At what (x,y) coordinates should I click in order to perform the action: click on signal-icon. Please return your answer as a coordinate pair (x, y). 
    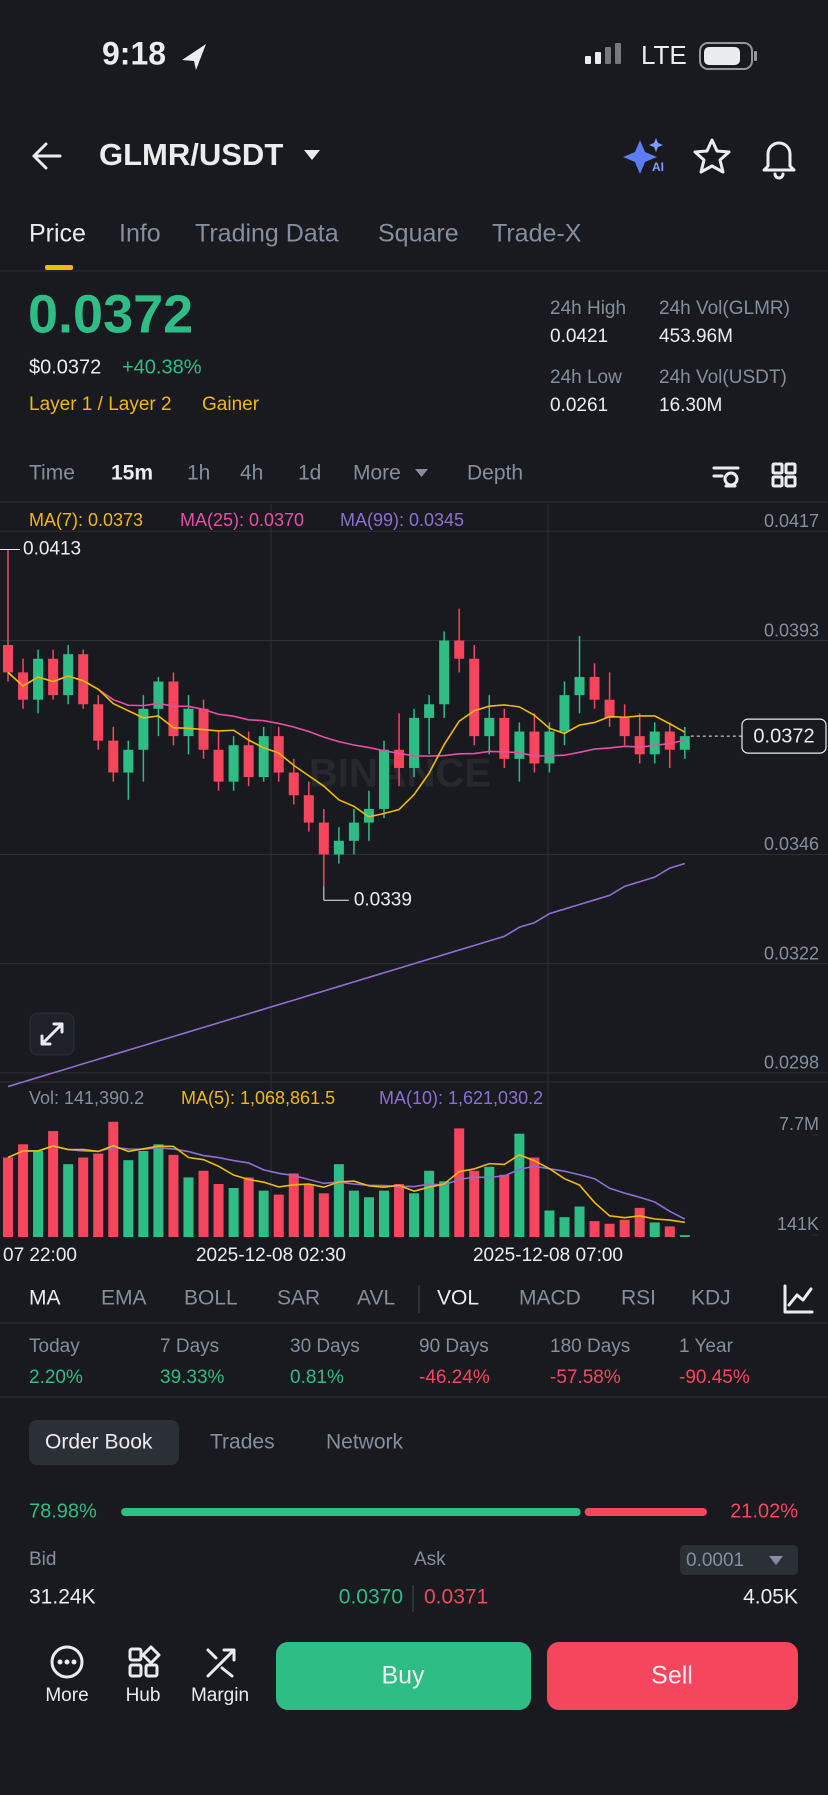
    Looking at the image, I should click on (603, 53).